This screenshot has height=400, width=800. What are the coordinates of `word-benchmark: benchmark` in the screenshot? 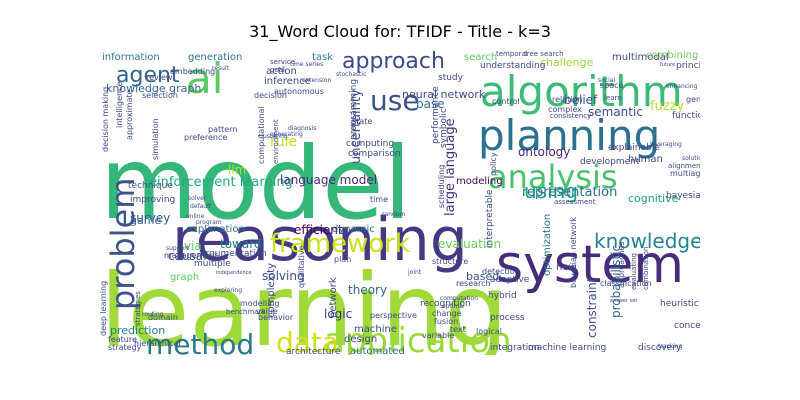 It's located at (246, 312).